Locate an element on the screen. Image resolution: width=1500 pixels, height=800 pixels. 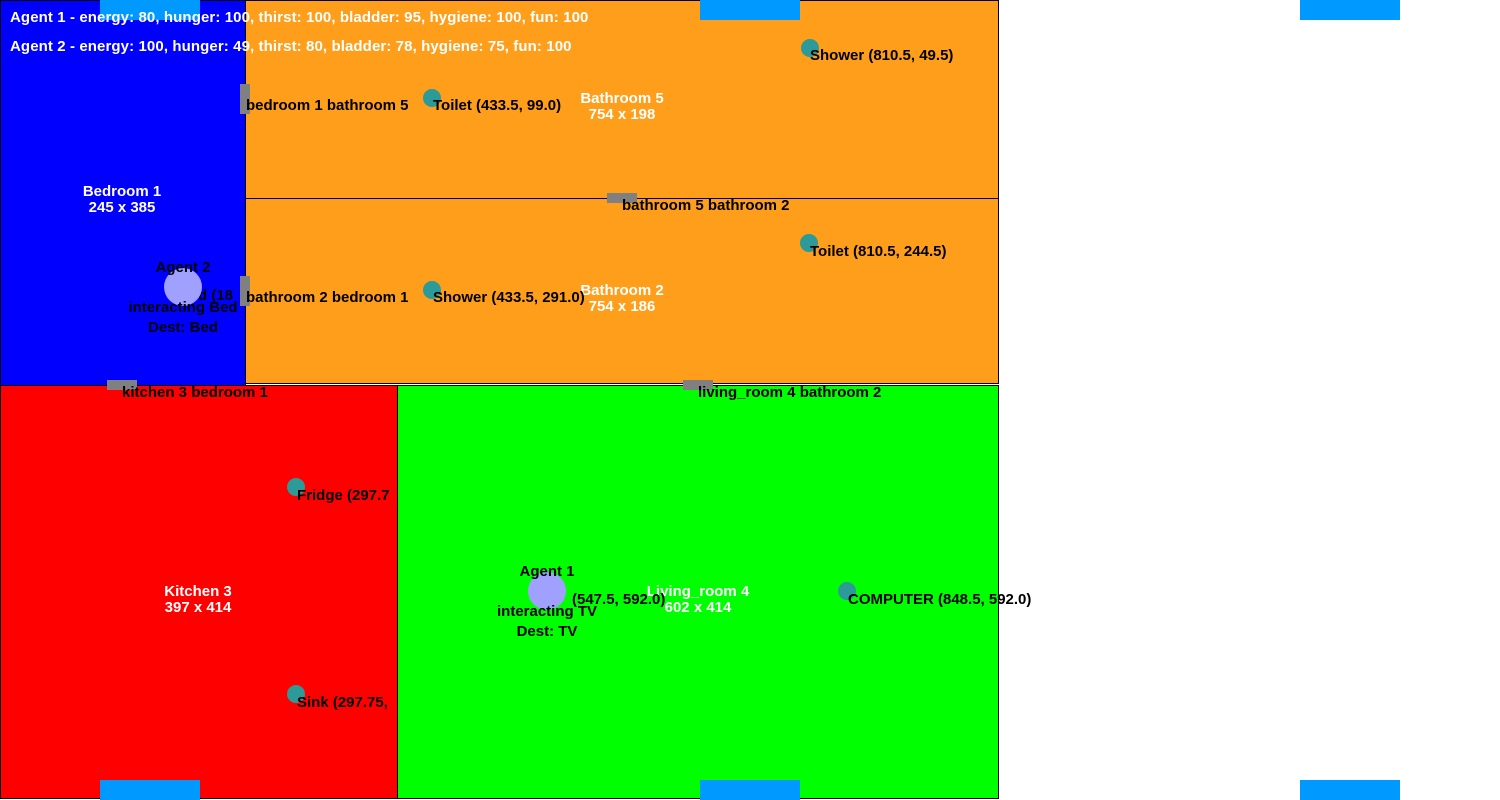
agent-2-dest: Dest: Bed is located at coordinates (182, 327).